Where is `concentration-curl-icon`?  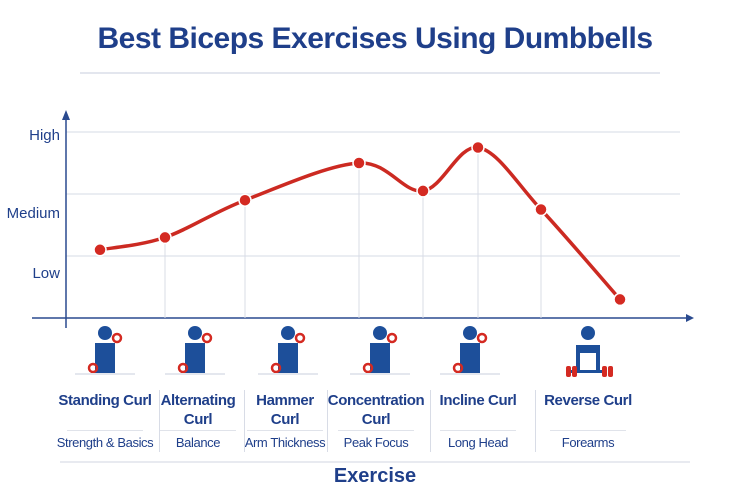
concentration-curl-icon is located at coordinates (380, 350).